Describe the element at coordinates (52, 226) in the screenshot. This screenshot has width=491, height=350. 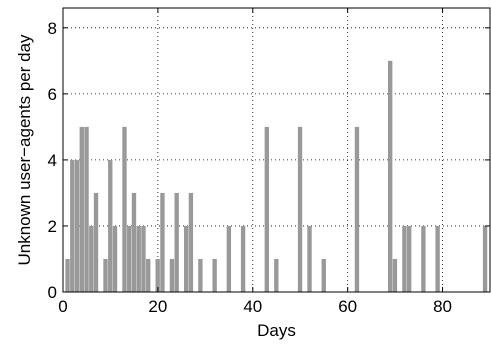
I see `y-tick-label: 2` at that location.